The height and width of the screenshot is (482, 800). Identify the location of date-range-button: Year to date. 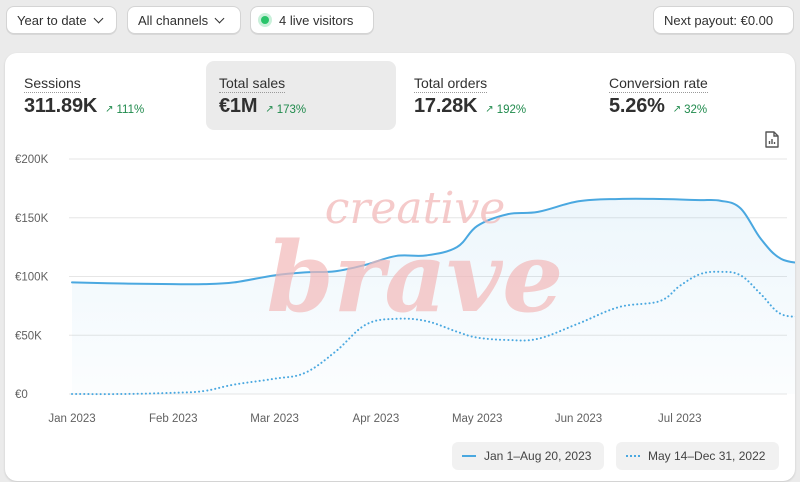
(61, 20).